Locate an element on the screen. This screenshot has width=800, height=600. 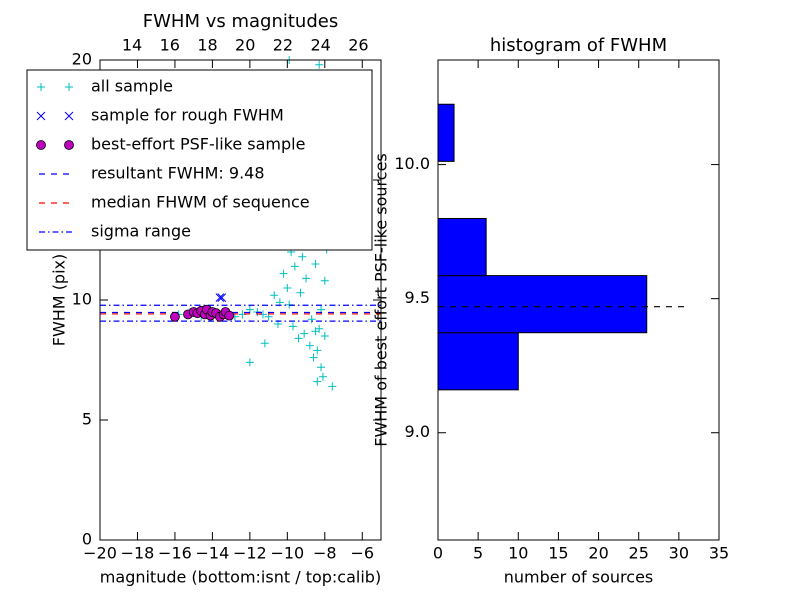
legend-label: best-effort PSF-like sample is located at coordinates (198, 144).